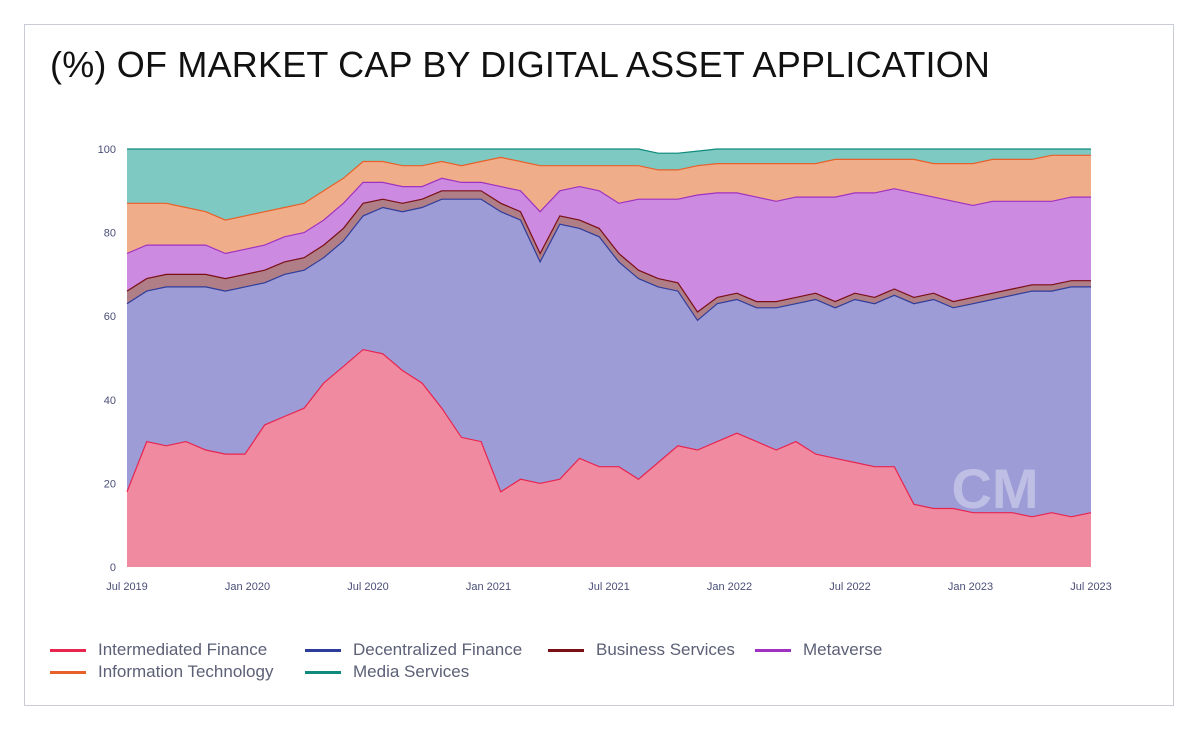 The image size is (1200, 731). I want to click on x-tick-label: Jan 2021, so click(488, 587).